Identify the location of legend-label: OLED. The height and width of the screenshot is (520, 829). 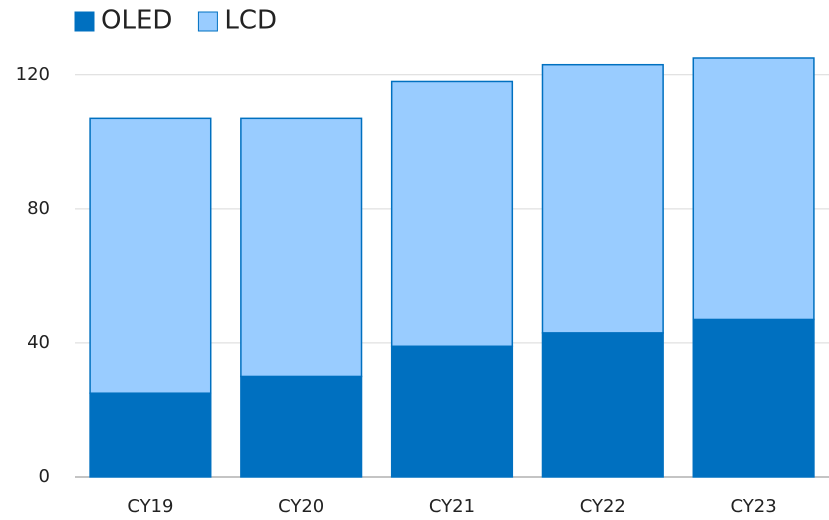
(136, 21).